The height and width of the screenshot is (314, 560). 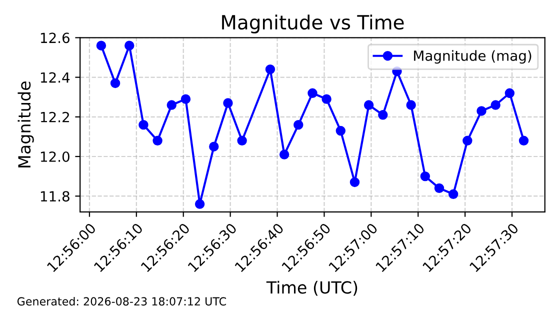 What do you see at coordinates (55, 38) in the screenshot?
I see `y-tick-label: 12.6` at bounding box center [55, 38].